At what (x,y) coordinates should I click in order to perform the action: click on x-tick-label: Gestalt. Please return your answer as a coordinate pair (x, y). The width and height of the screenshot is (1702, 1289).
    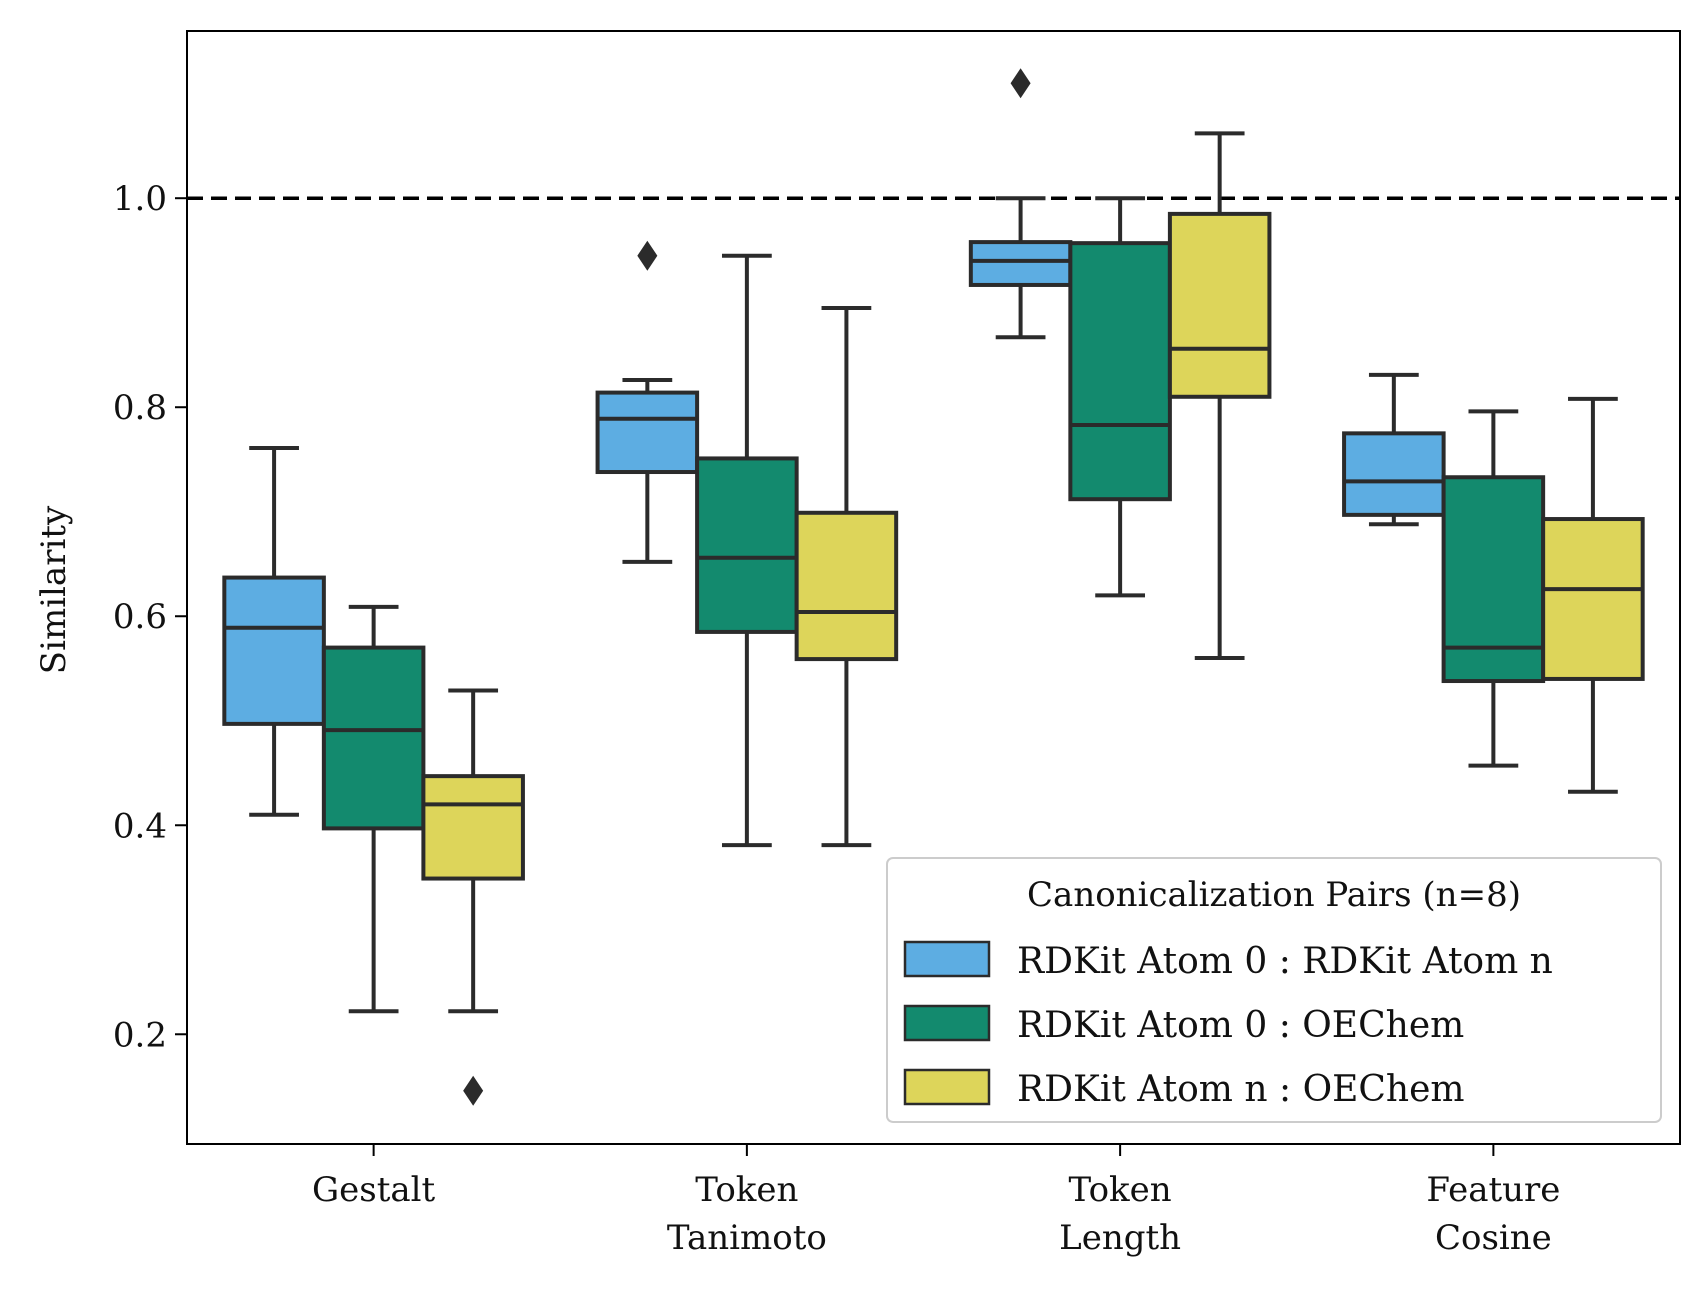
    Looking at the image, I should click on (374, 1190).